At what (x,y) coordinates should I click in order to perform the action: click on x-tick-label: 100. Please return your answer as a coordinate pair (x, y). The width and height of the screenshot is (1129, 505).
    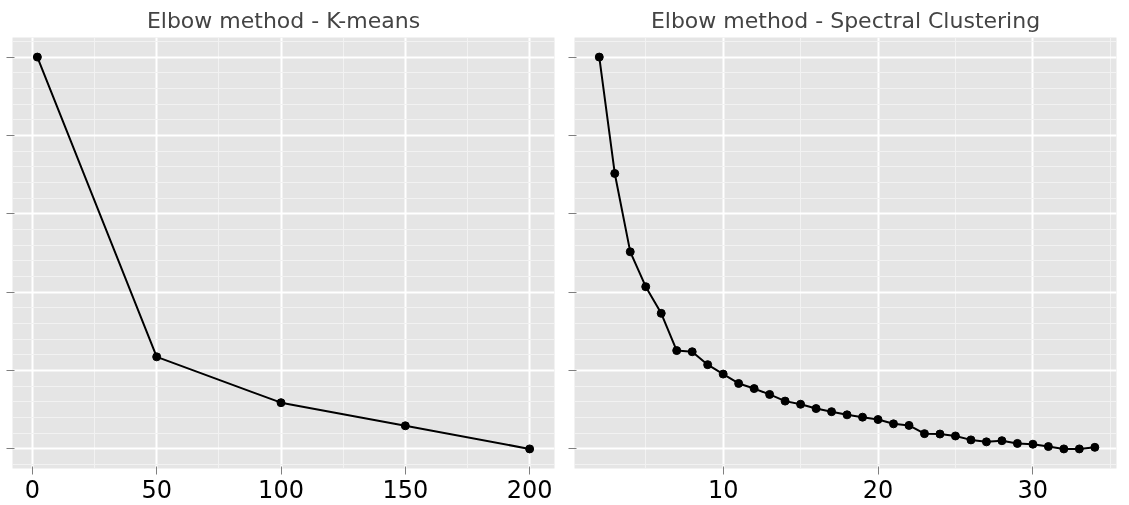
    Looking at the image, I should click on (281, 489).